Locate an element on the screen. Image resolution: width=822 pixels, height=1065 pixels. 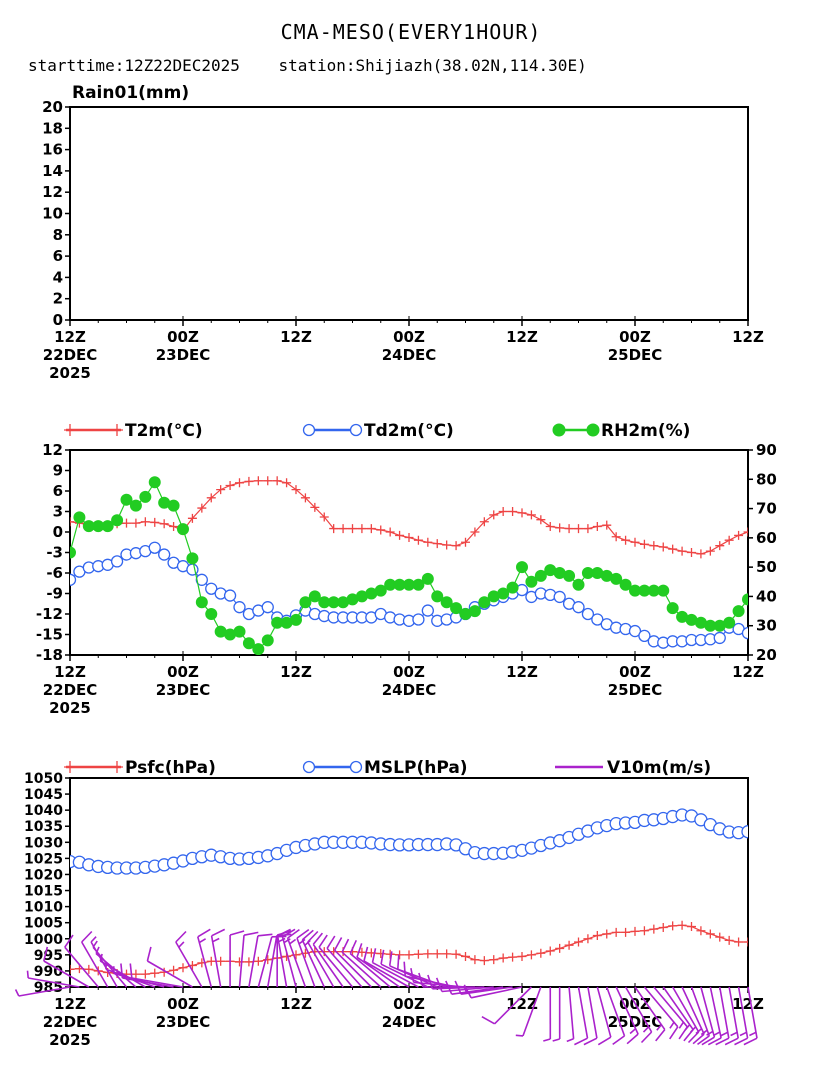
y-right-tick-label: 30 is located at coordinates (766, 626).